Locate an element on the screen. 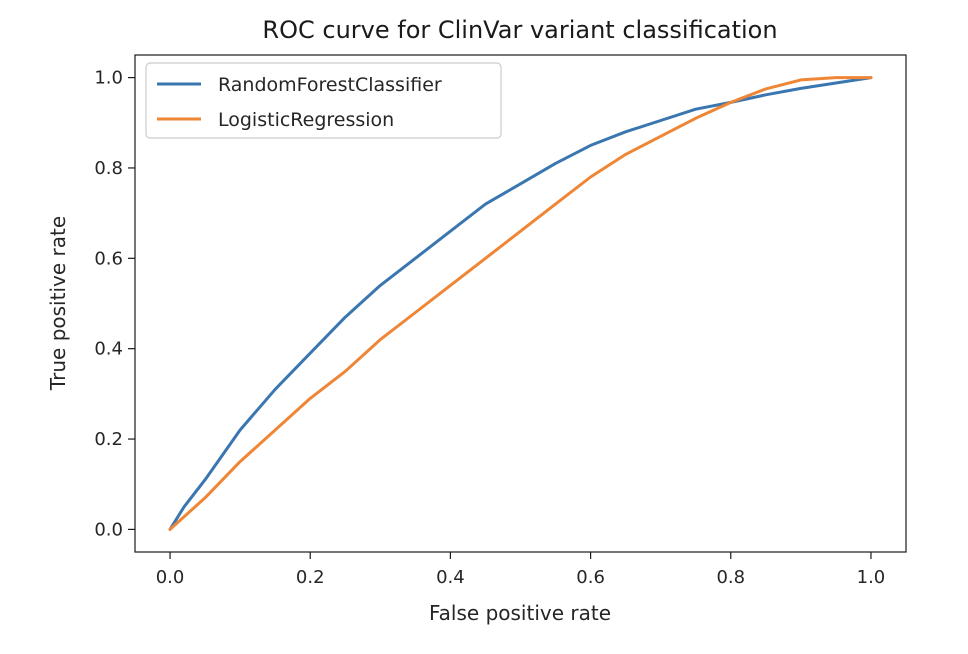  y-tick-label: 0.8 is located at coordinates (108, 168).